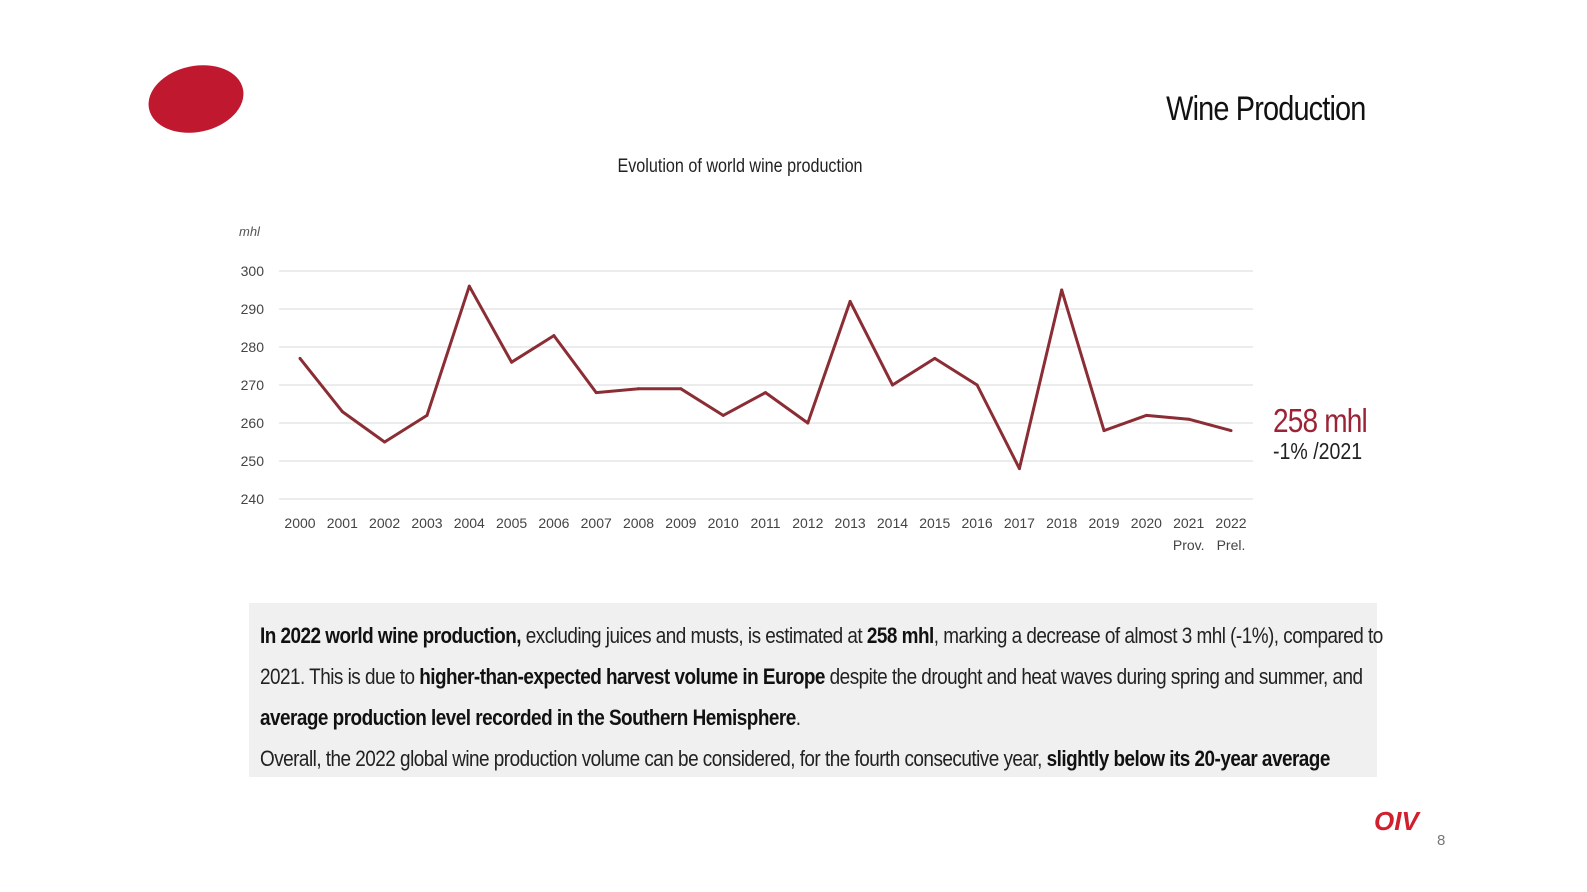 This screenshot has height=892, width=1587. What do you see at coordinates (1146, 415) in the screenshot?
I see `data-point-2020` at bounding box center [1146, 415].